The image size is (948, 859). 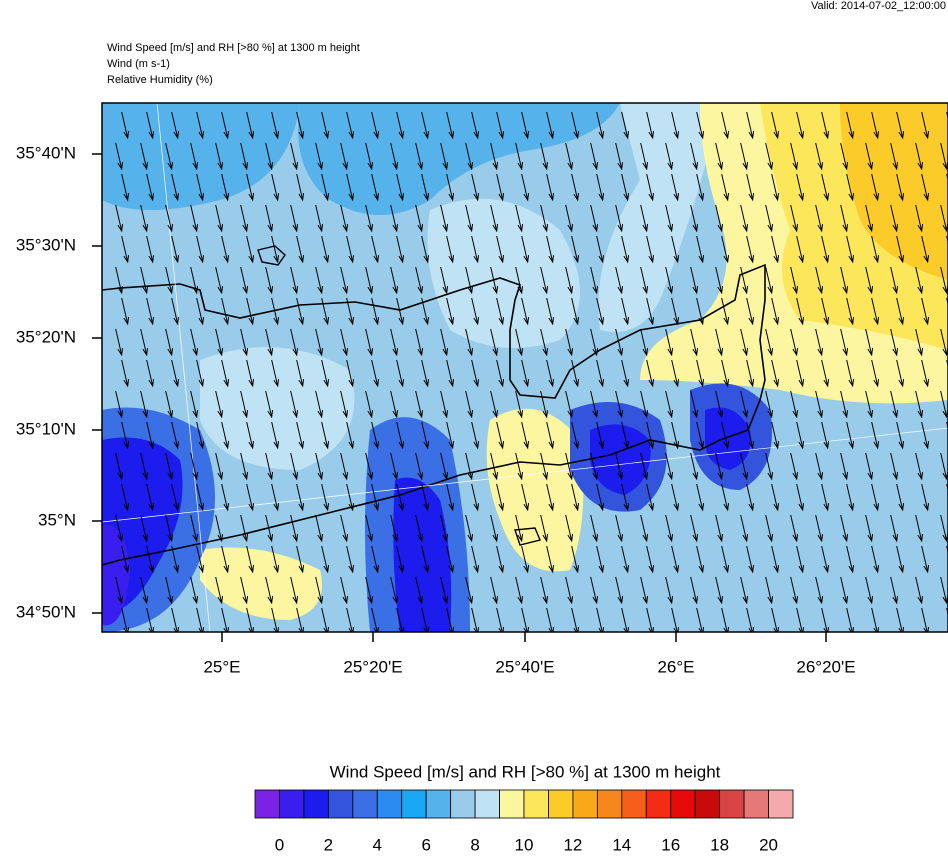 What do you see at coordinates (46, 611) in the screenshot?
I see `y-tick-label: 34°50'N` at bounding box center [46, 611].